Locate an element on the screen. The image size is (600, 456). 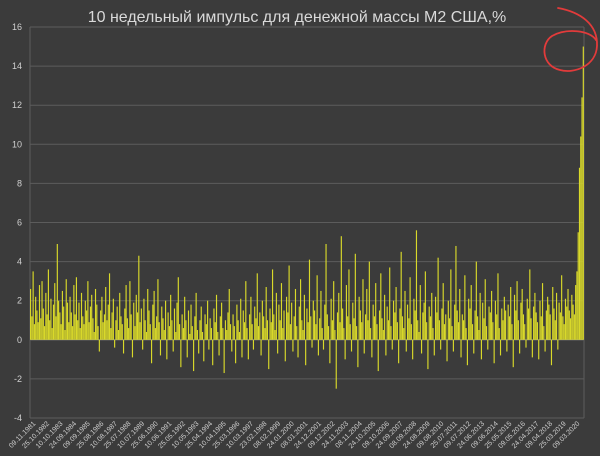
red-circle-annotation is located at coordinates (570, 39).